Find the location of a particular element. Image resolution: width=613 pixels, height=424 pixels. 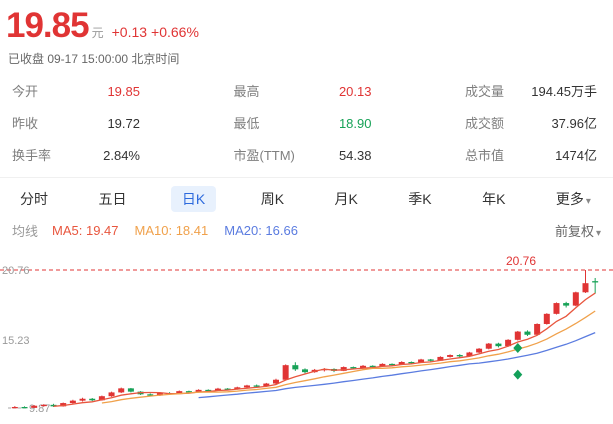

price-change: +0.13 +0.66% is located at coordinates (157, 32).